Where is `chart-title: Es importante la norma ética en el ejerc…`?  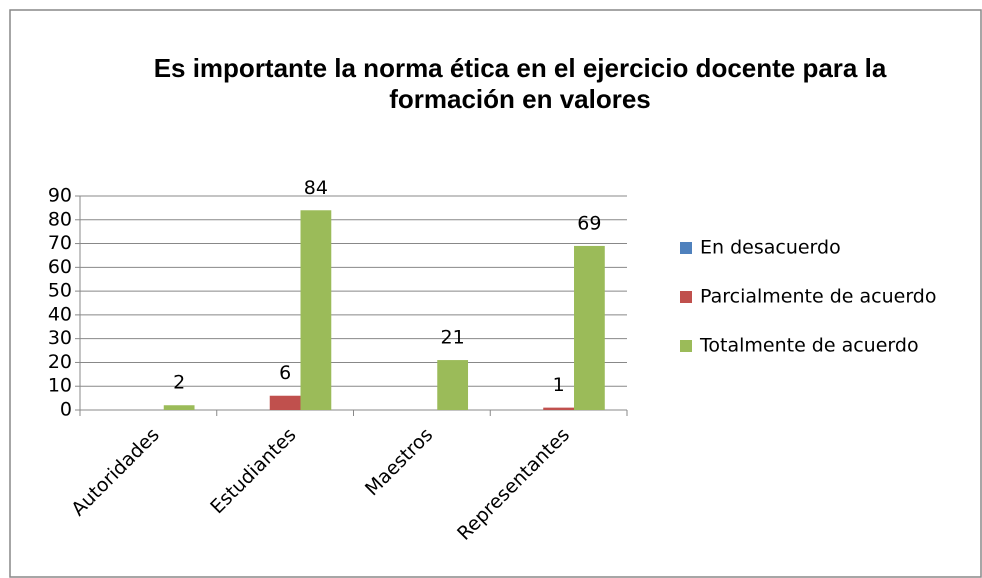
chart-title: Es importante la norma ética en el ejerc… is located at coordinates (520, 68).